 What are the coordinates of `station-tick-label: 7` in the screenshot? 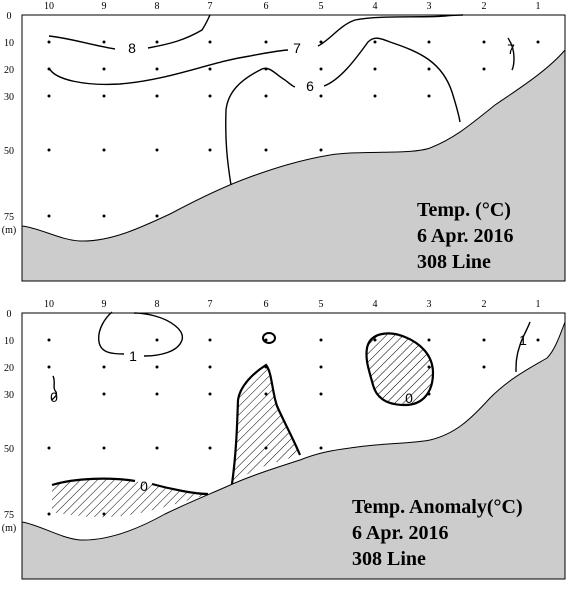 It's located at (210, 6).